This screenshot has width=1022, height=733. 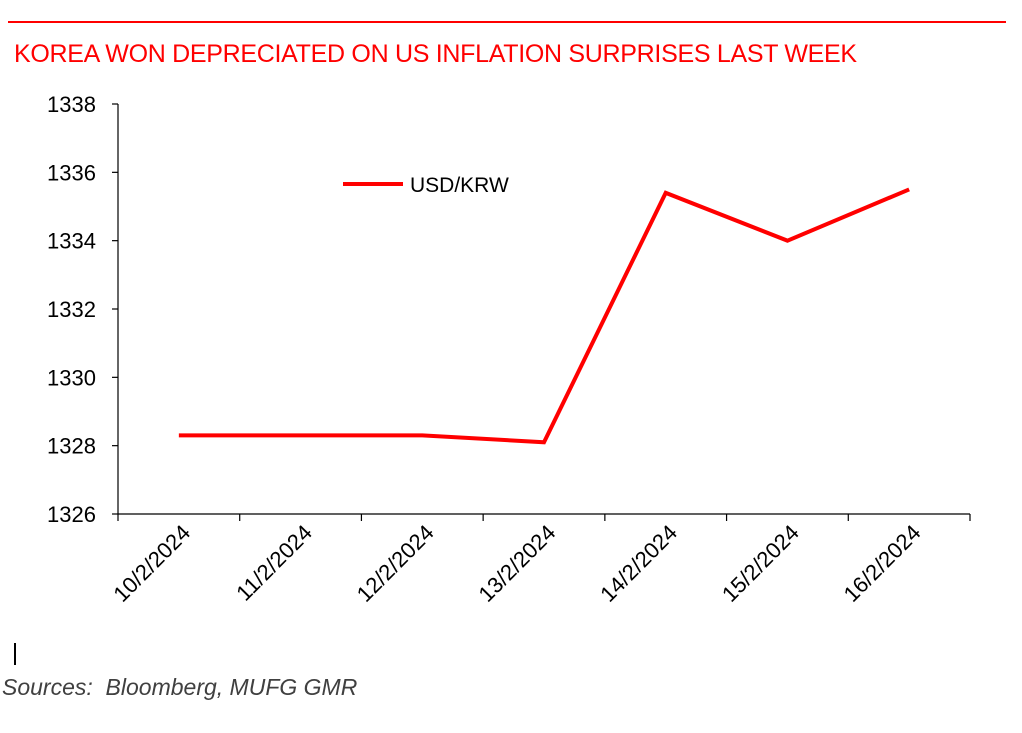 I want to click on y-tick-label: 1326, so click(x=71, y=514).